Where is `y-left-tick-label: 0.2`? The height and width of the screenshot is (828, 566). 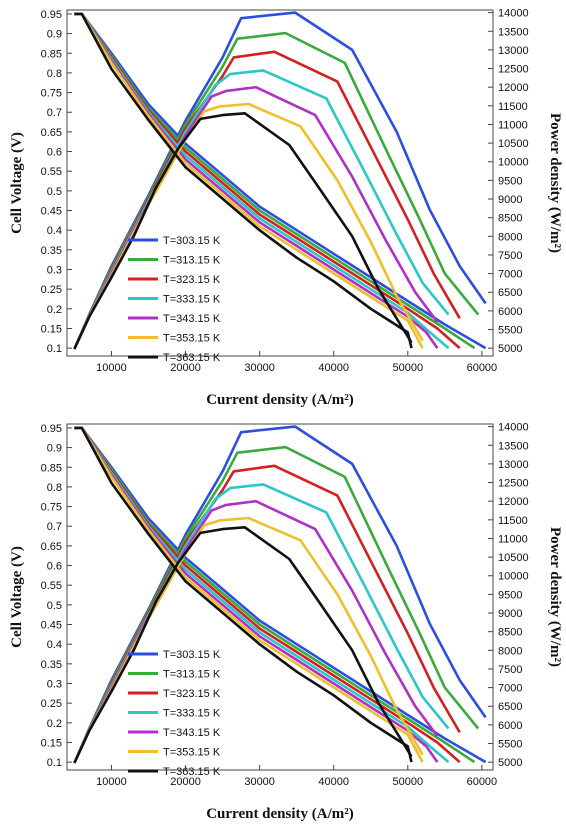 y-left-tick-label: 0.2 is located at coordinates (54, 724).